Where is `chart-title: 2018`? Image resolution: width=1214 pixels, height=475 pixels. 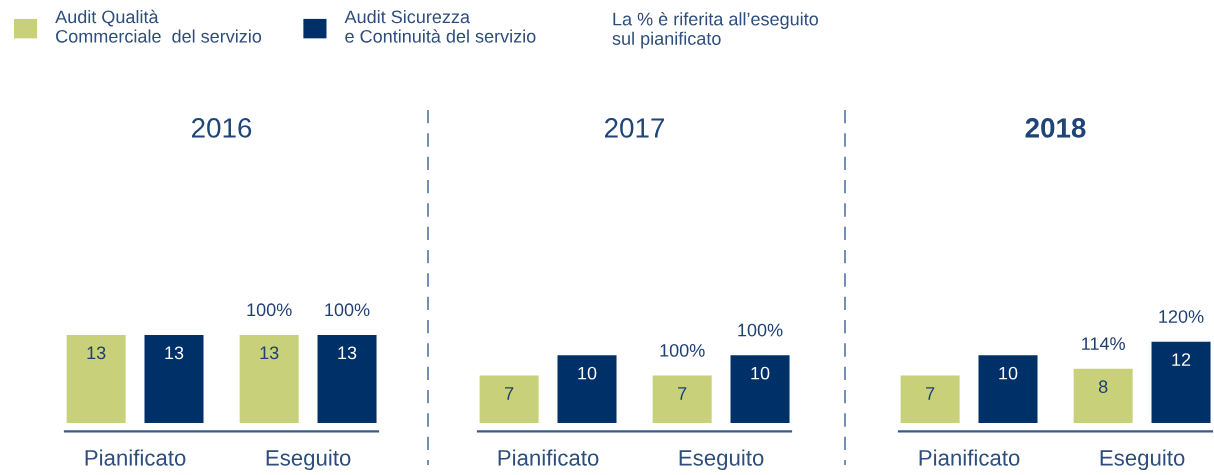 chart-title: 2018 is located at coordinates (1055, 128).